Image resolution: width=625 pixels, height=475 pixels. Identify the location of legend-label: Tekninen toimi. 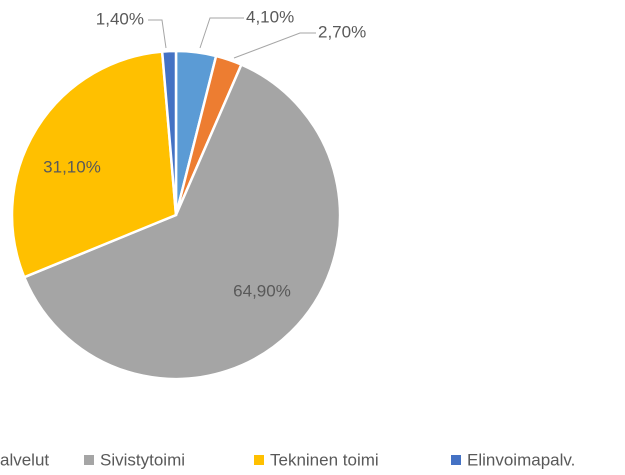
(324, 459).